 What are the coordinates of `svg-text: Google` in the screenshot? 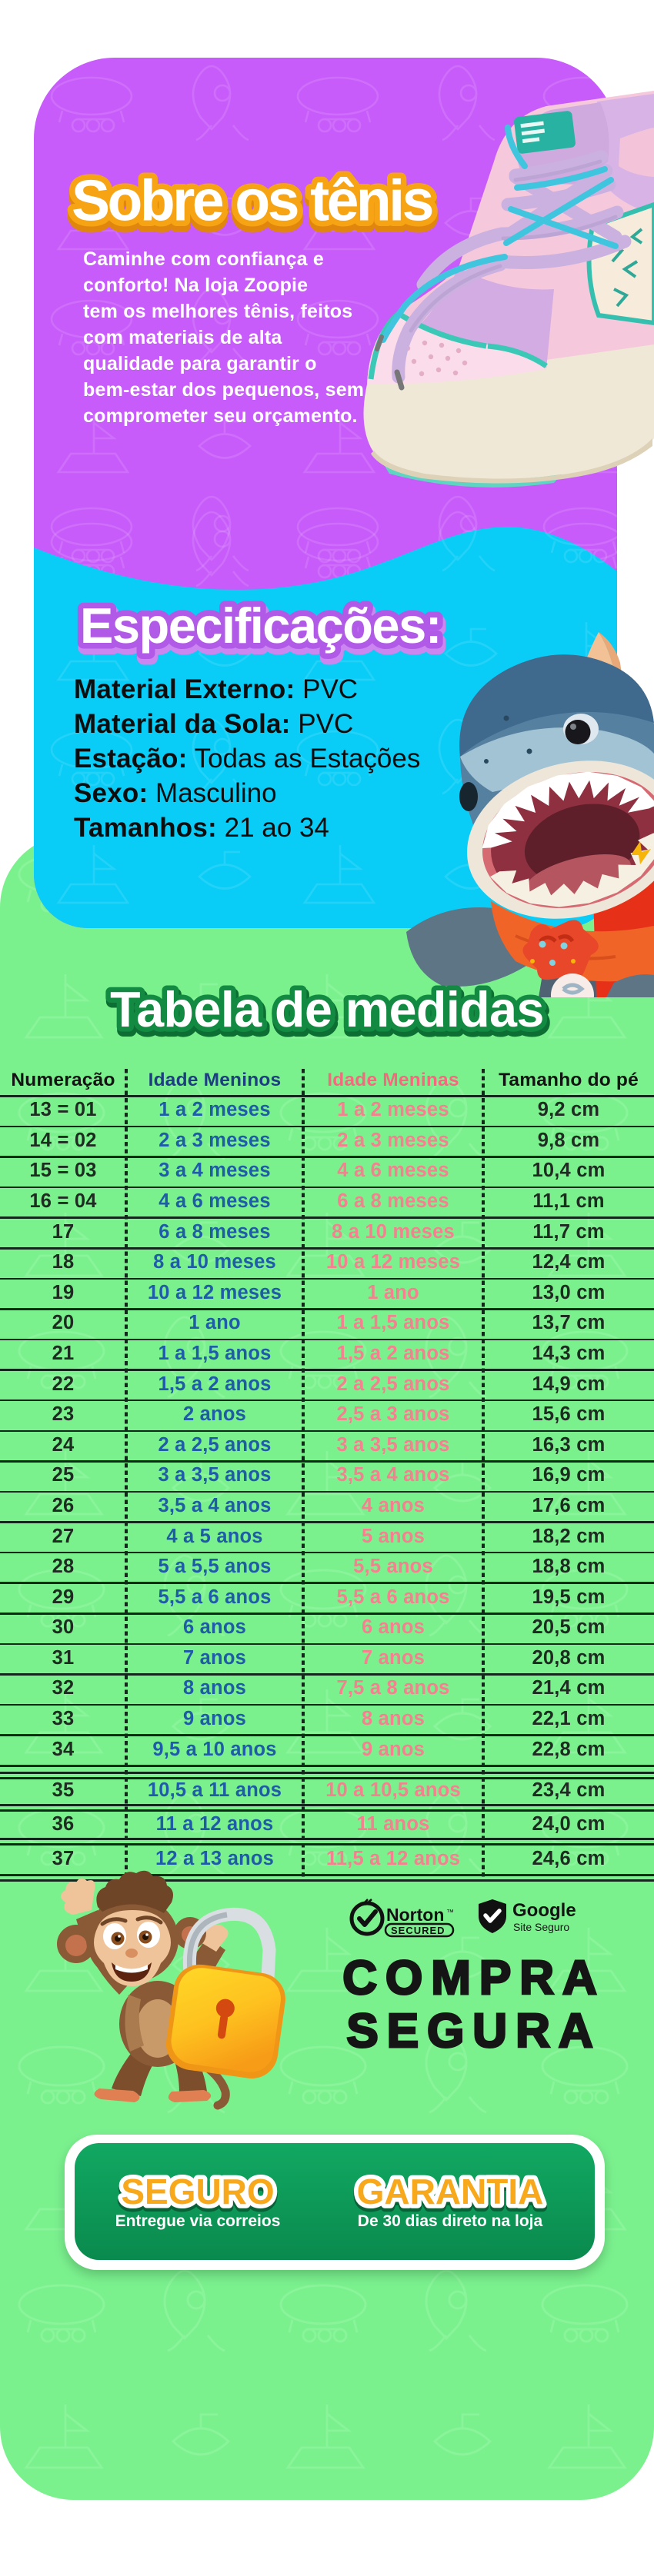 It's located at (544, 1911).